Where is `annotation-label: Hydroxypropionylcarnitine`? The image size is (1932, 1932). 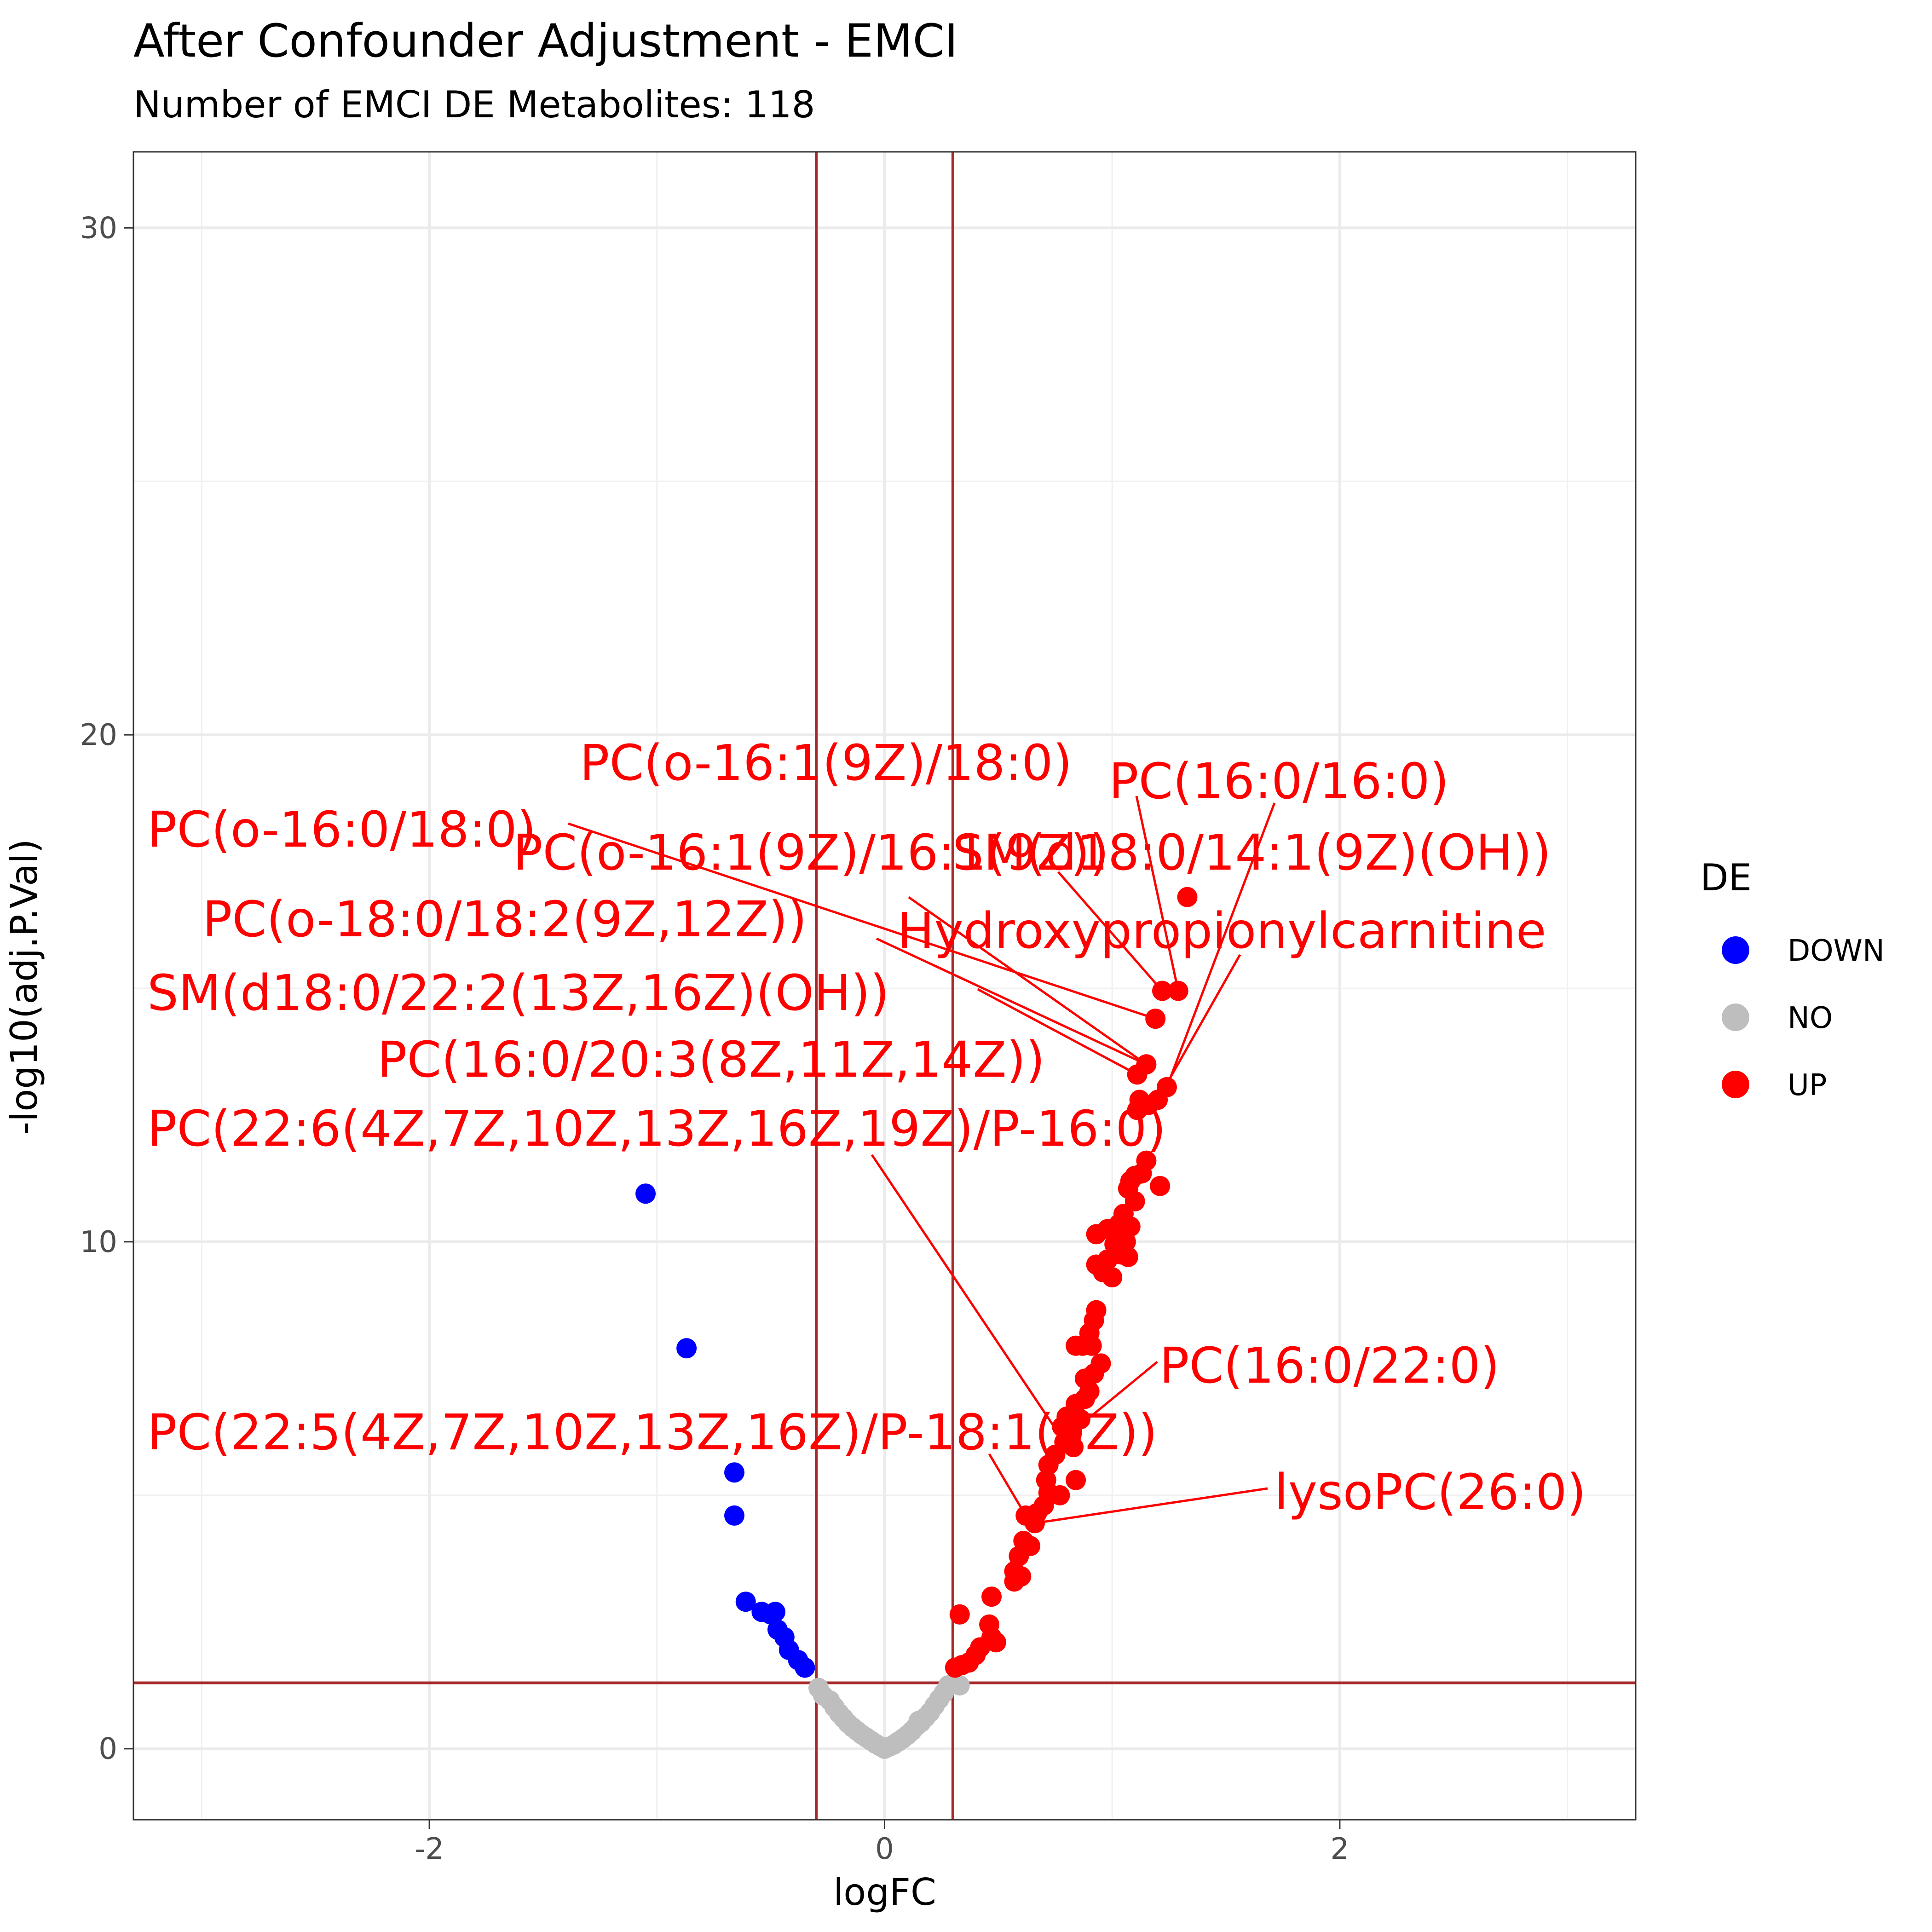 annotation-label: Hydroxypropionylcarnitine is located at coordinates (1221, 931).